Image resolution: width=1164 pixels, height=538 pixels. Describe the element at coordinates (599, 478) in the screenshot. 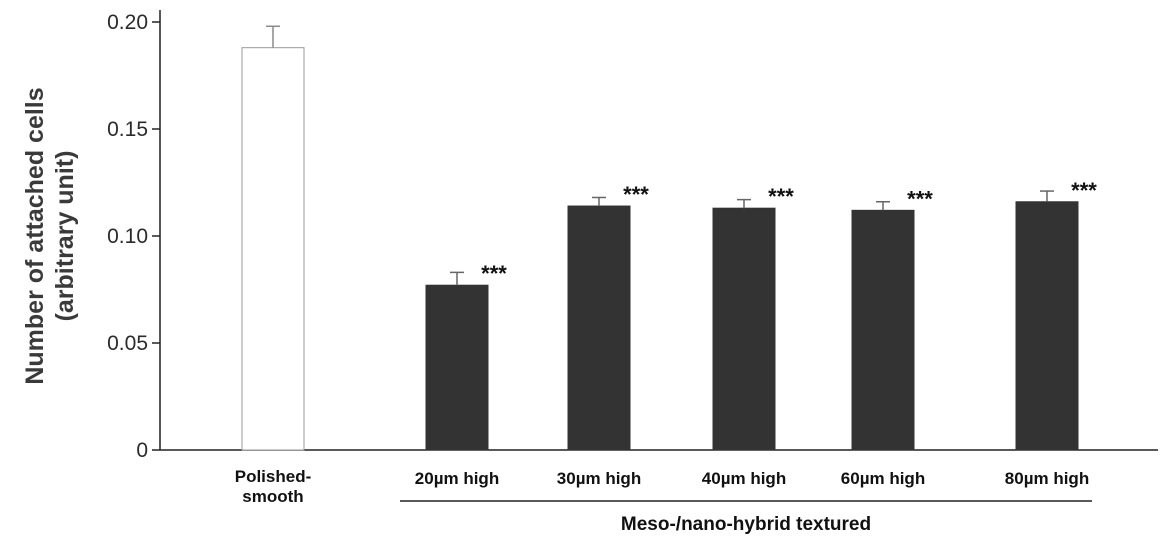

I see `category-label: 30µm high` at that location.